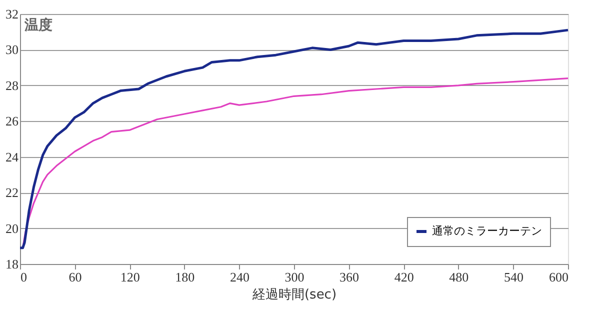 The height and width of the screenshot is (319, 600). I want to click on y-tick-label: 24, so click(12, 156).